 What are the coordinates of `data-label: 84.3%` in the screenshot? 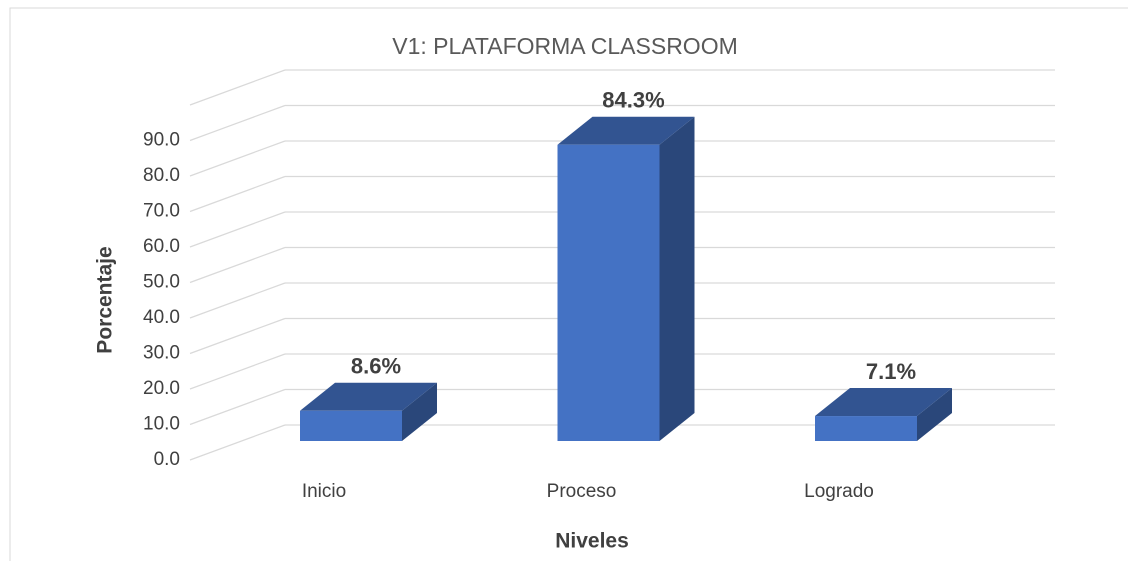 It's located at (633, 100).